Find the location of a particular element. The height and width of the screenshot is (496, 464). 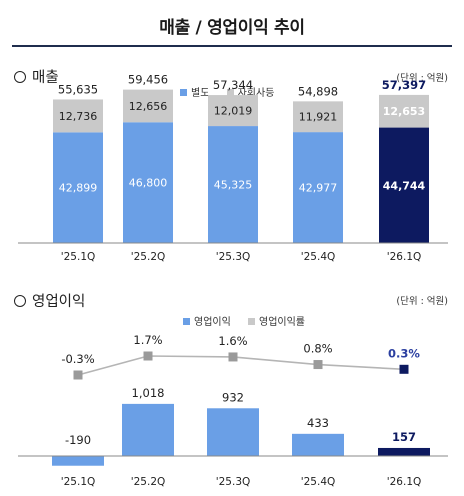

label-standalone-0: 42,899 is located at coordinates (78, 188).